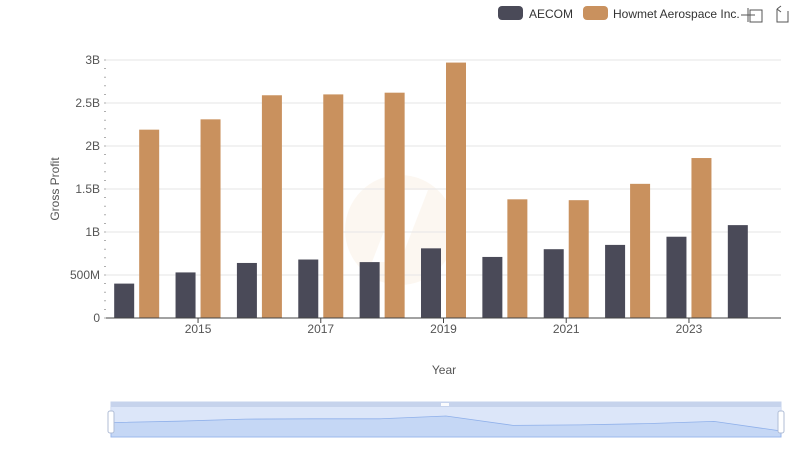  Describe the element at coordinates (551, 14) in the screenshot. I see `legend-label: AECOM` at that location.